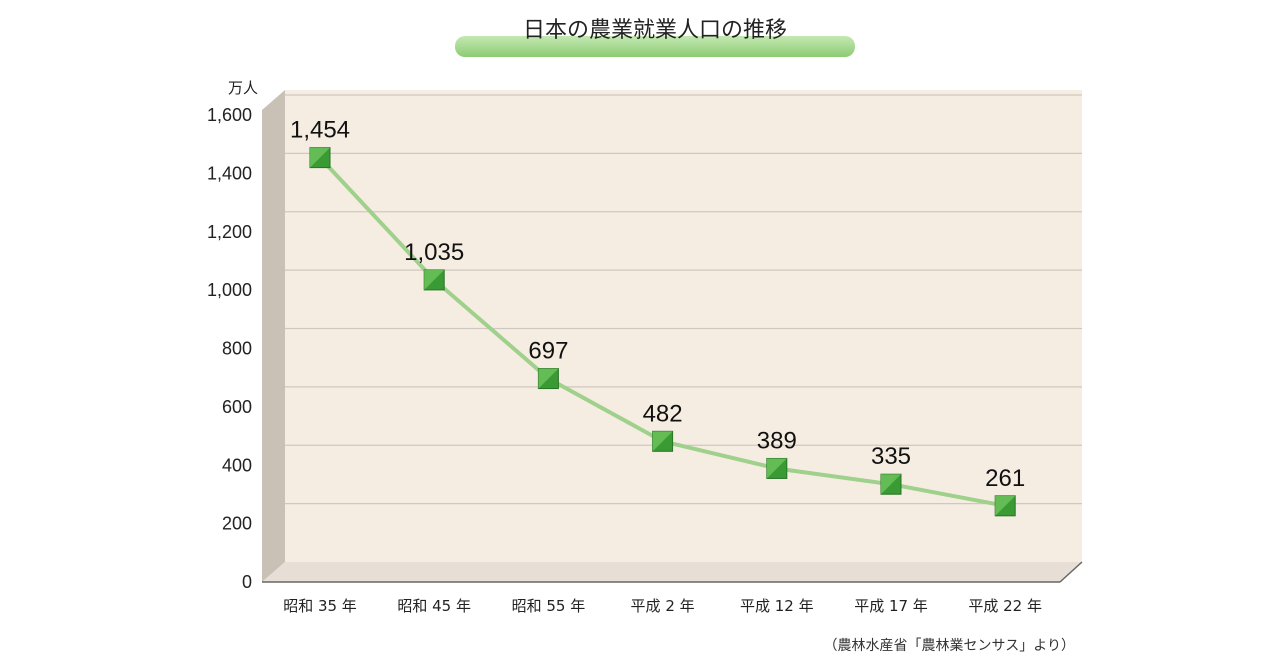  I want to click on data-label: 482, so click(663, 413).